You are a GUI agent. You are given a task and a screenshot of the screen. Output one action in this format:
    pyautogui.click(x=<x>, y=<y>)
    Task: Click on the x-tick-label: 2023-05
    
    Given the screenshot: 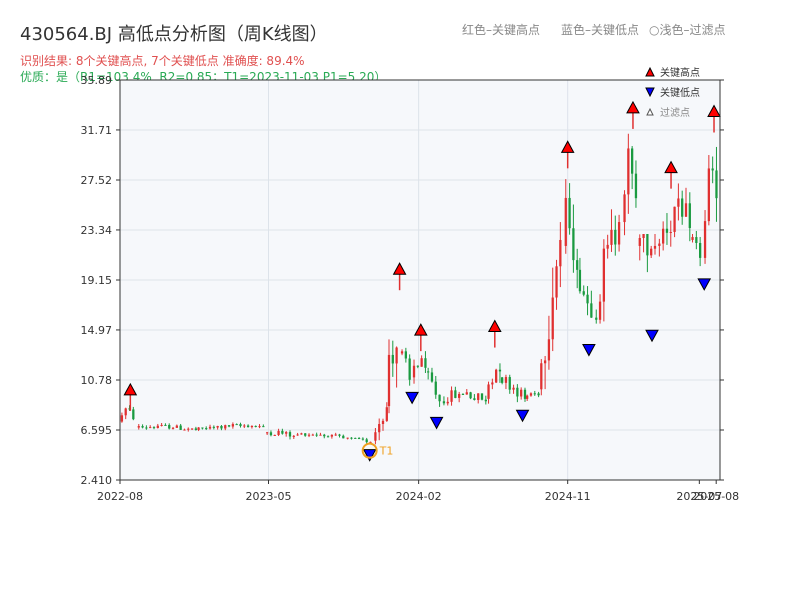 What is the action you would take?
    pyautogui.click(x=269, y=496)
    